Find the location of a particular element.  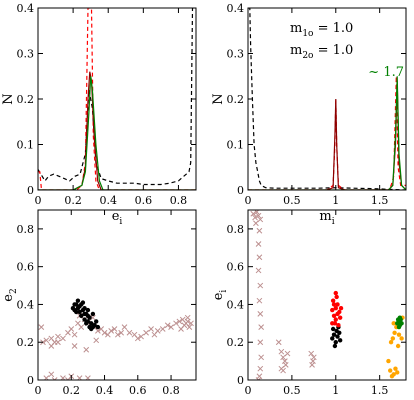

y-tick-label: 0.1 is located at coordinates (236, 145).